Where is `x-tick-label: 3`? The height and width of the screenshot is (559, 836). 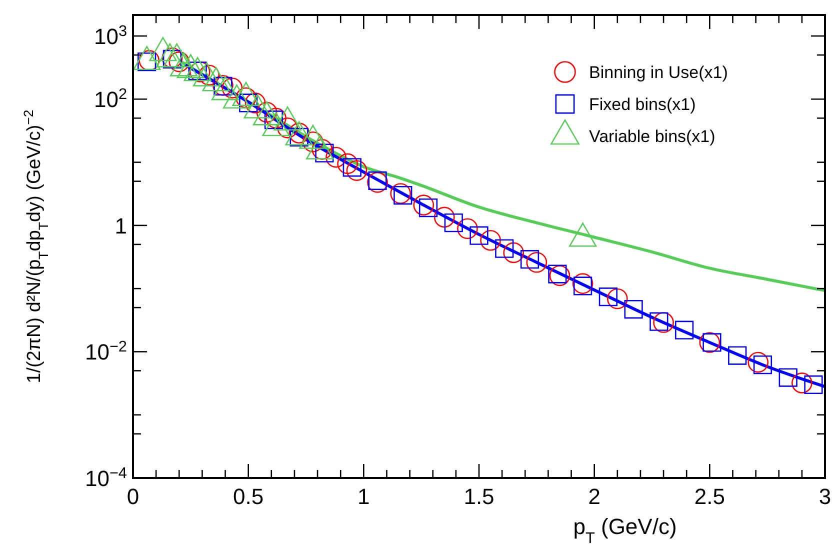 x-tick-label: 3 is located at coordinates (825, 496).